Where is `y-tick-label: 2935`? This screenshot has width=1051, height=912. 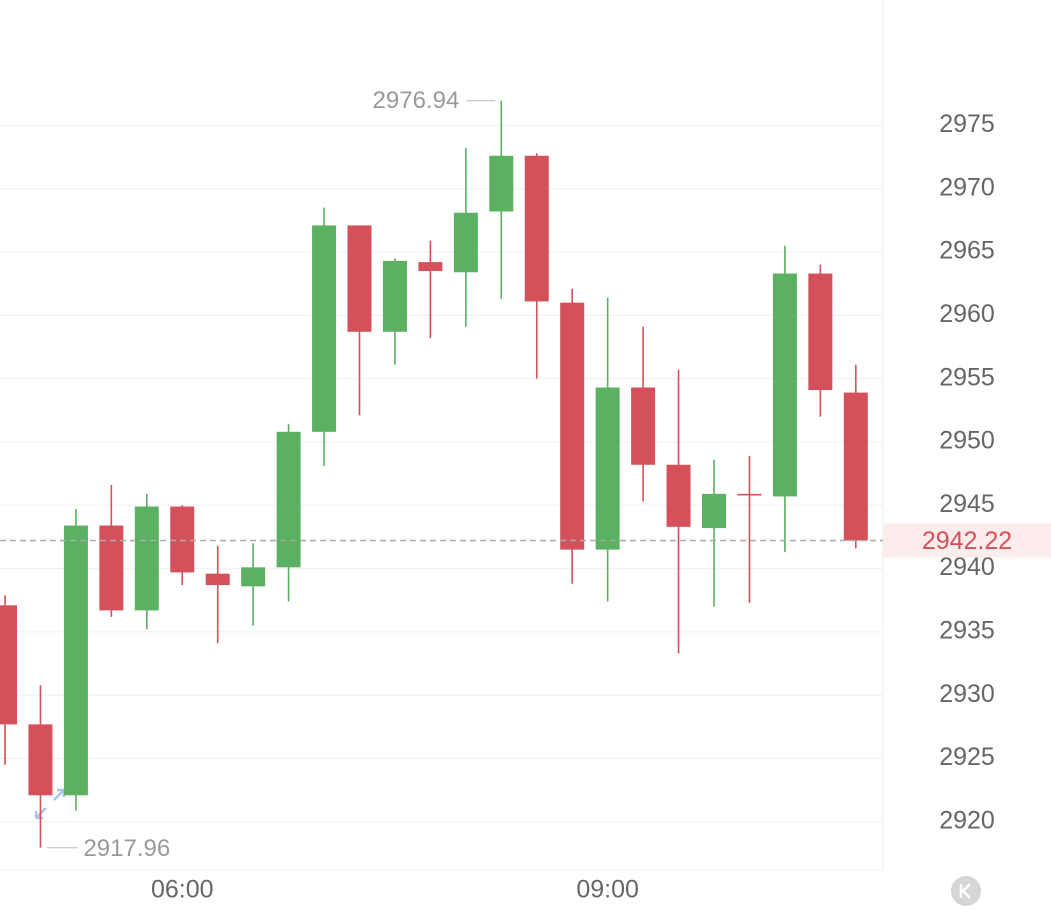
y-tick-label: 2935 is located at coordinates (967, 631).